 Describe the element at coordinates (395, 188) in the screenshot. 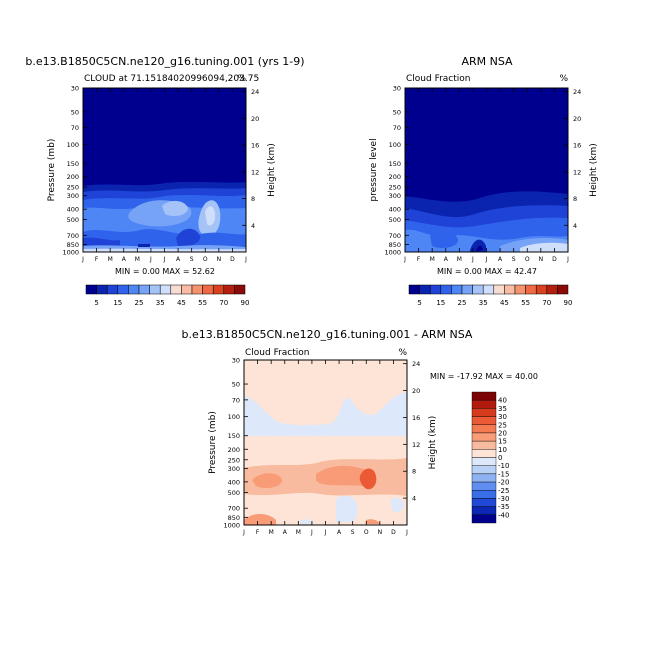

I see `y-tick-label: 250` at that location.